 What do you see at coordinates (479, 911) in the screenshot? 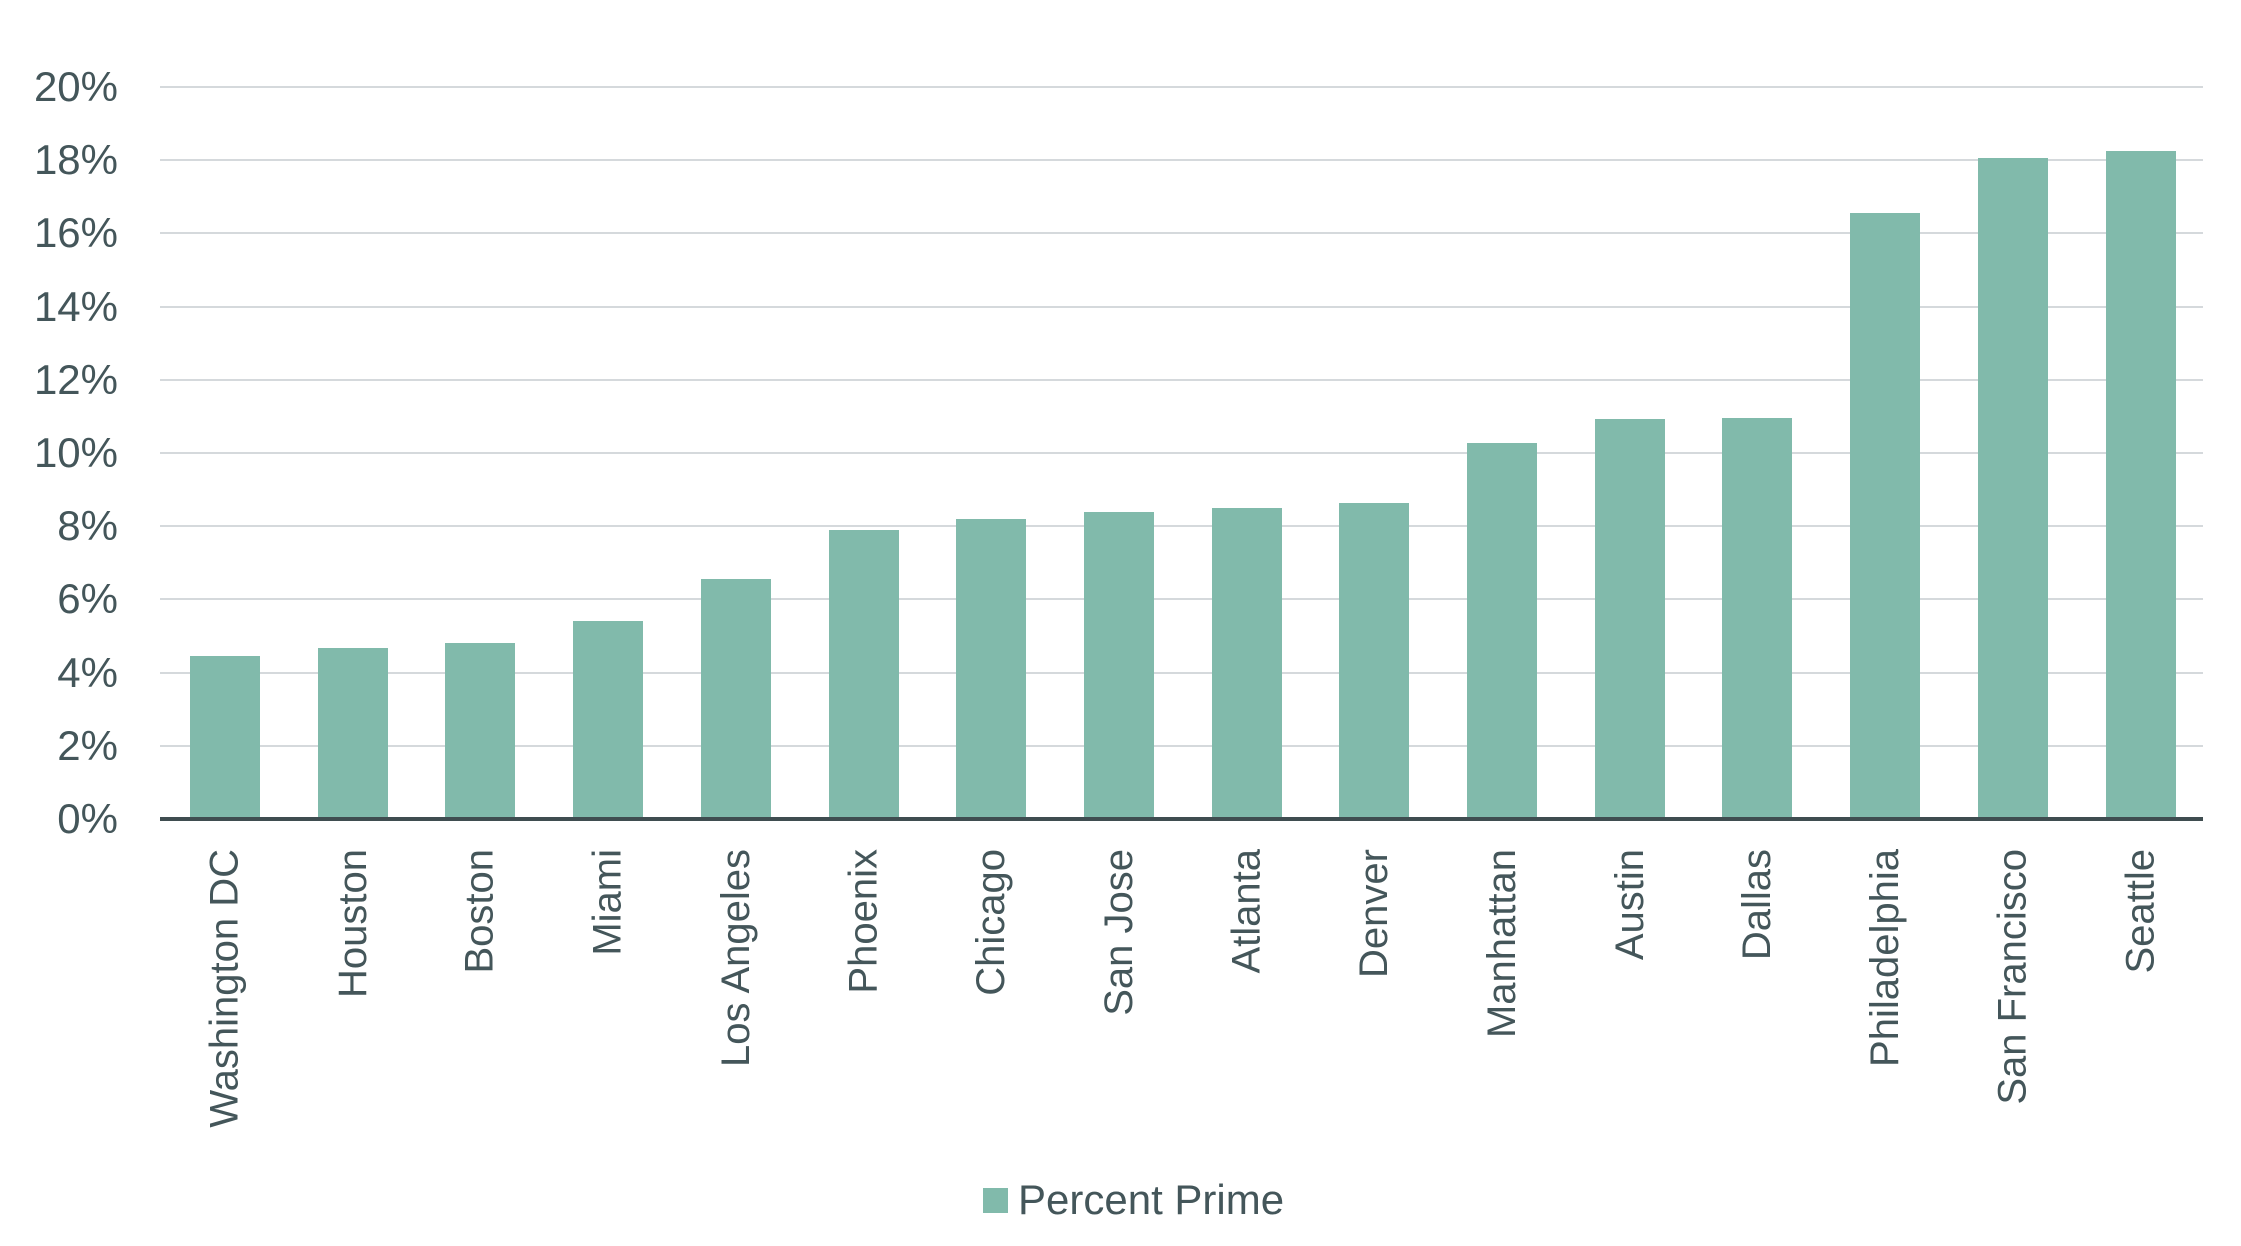
I see `x-tick-label: Boston` at bounding box center [479, 911].